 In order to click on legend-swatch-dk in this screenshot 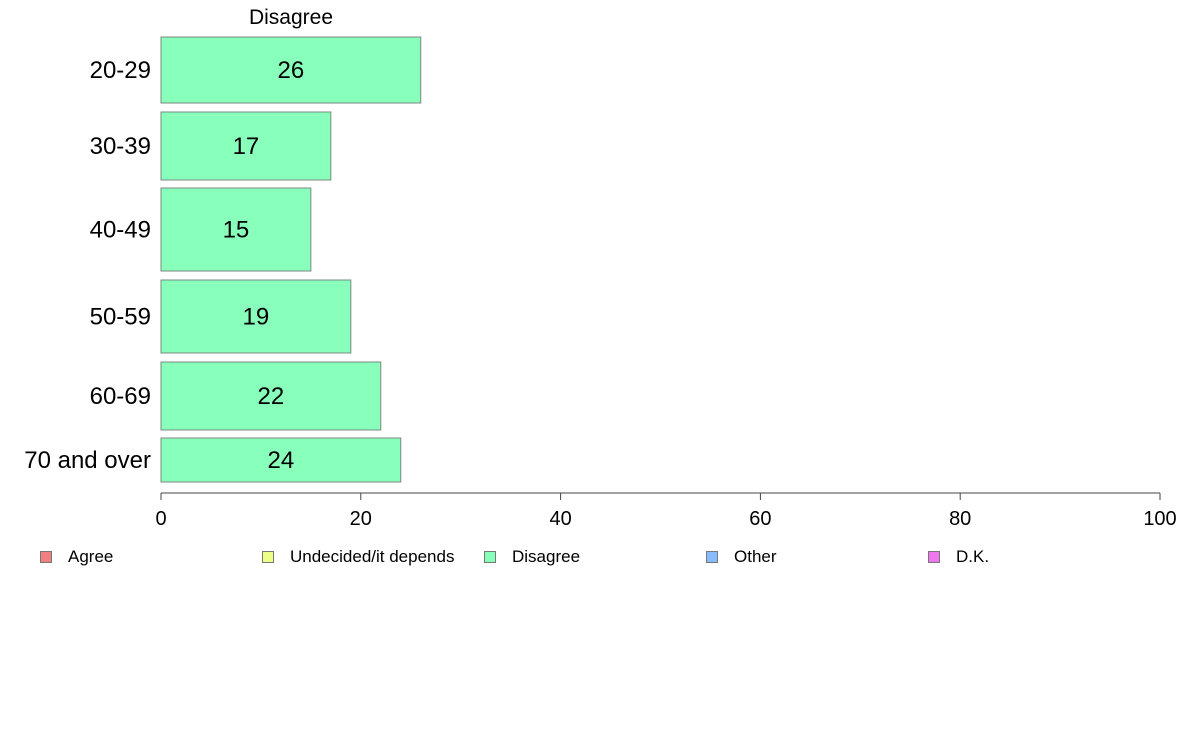, I will do `click(934, 557)`.